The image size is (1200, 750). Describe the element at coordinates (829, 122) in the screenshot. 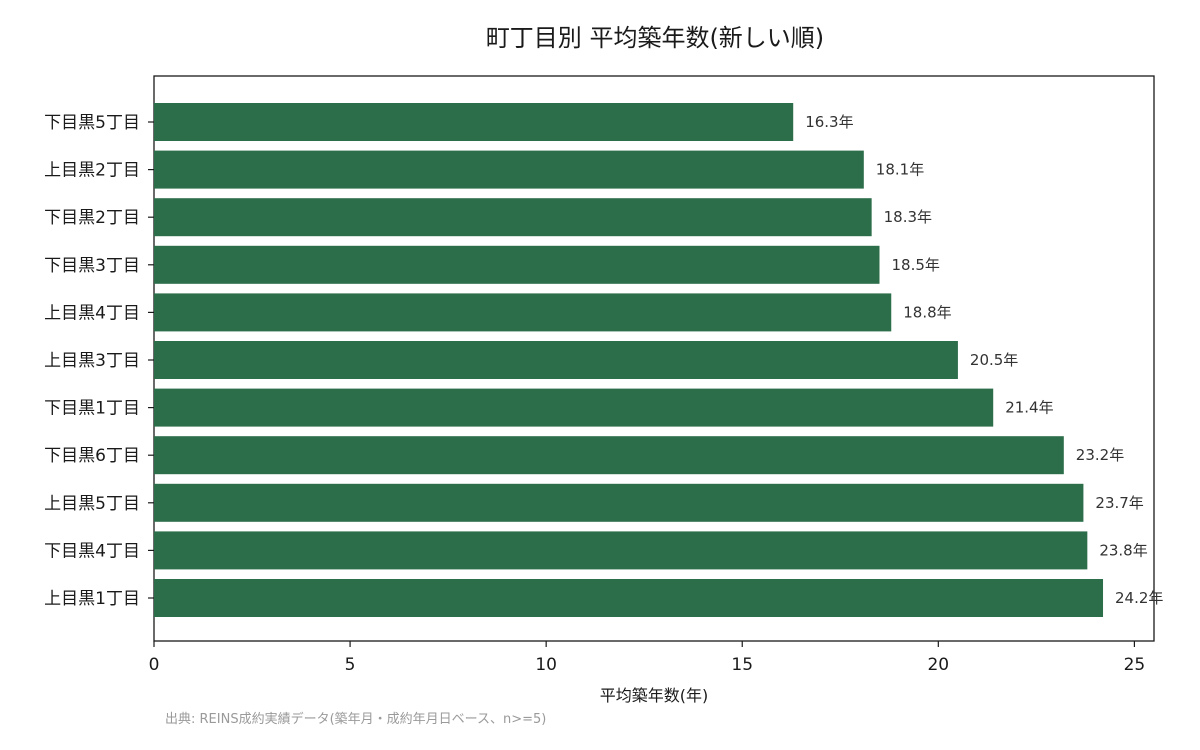

I see `bar-value-label: 16.3年` at that location.